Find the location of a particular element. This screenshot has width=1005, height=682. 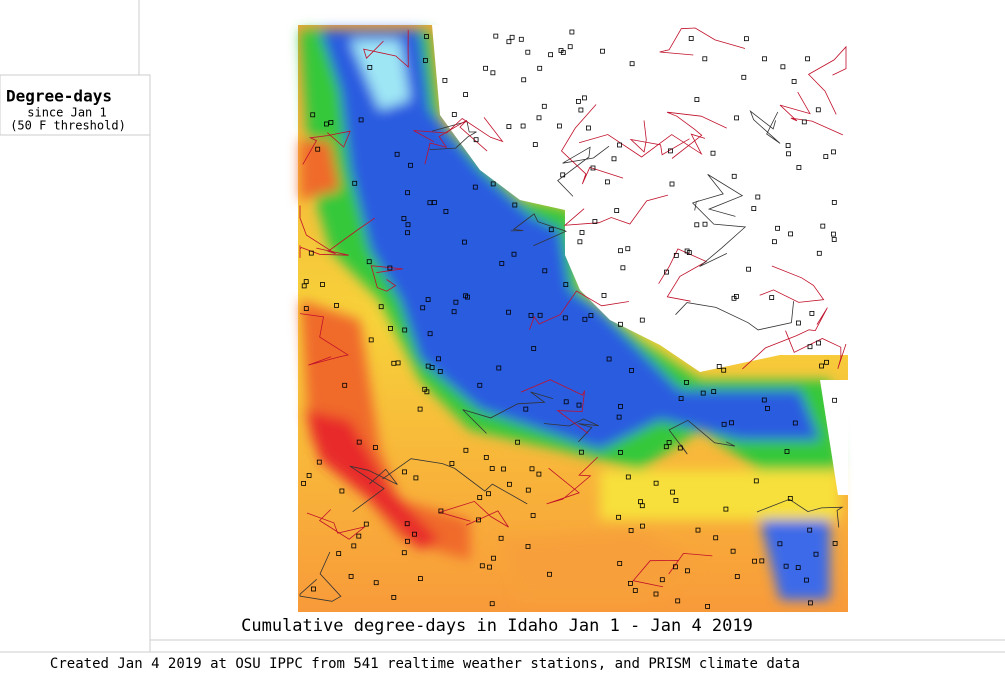

legend-box is located at coordinates (75, 105).